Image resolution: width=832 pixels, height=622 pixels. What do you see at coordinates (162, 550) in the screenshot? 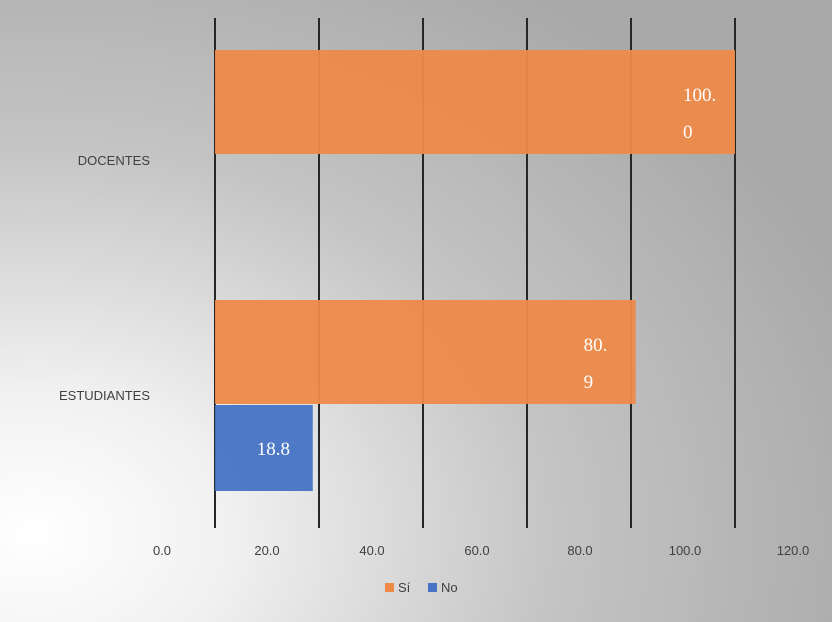
I see `x-tick-label: 0.0` at bounding box center [162, 550].